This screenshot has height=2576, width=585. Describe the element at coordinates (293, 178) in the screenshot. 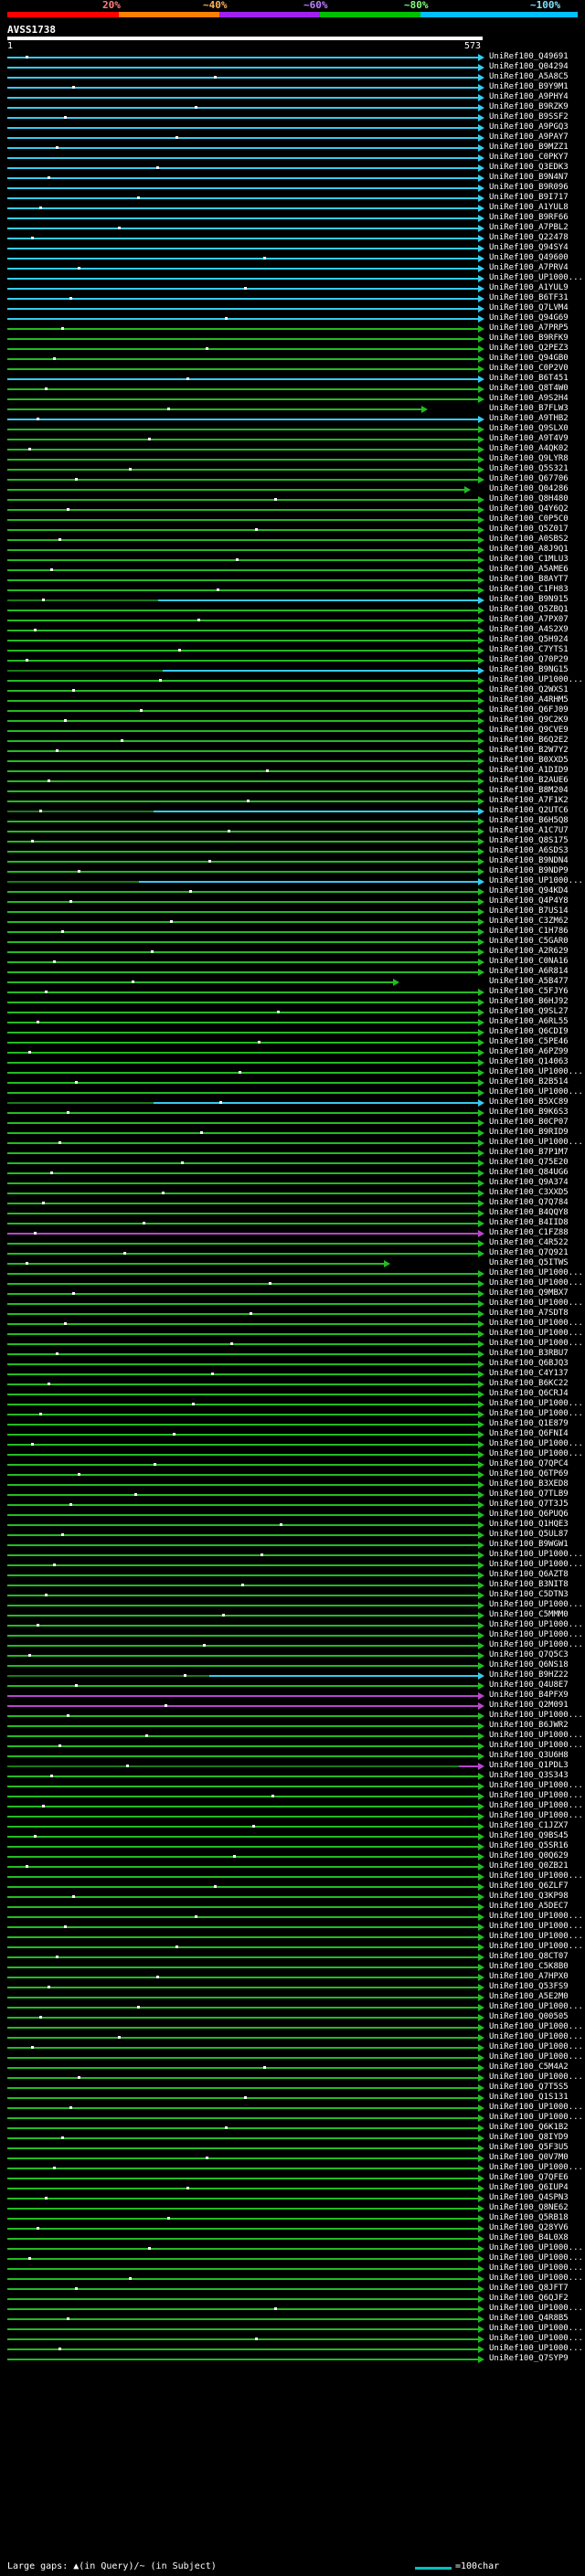

I see `alignment-row: UniRef100_B9N4N7` at that location.